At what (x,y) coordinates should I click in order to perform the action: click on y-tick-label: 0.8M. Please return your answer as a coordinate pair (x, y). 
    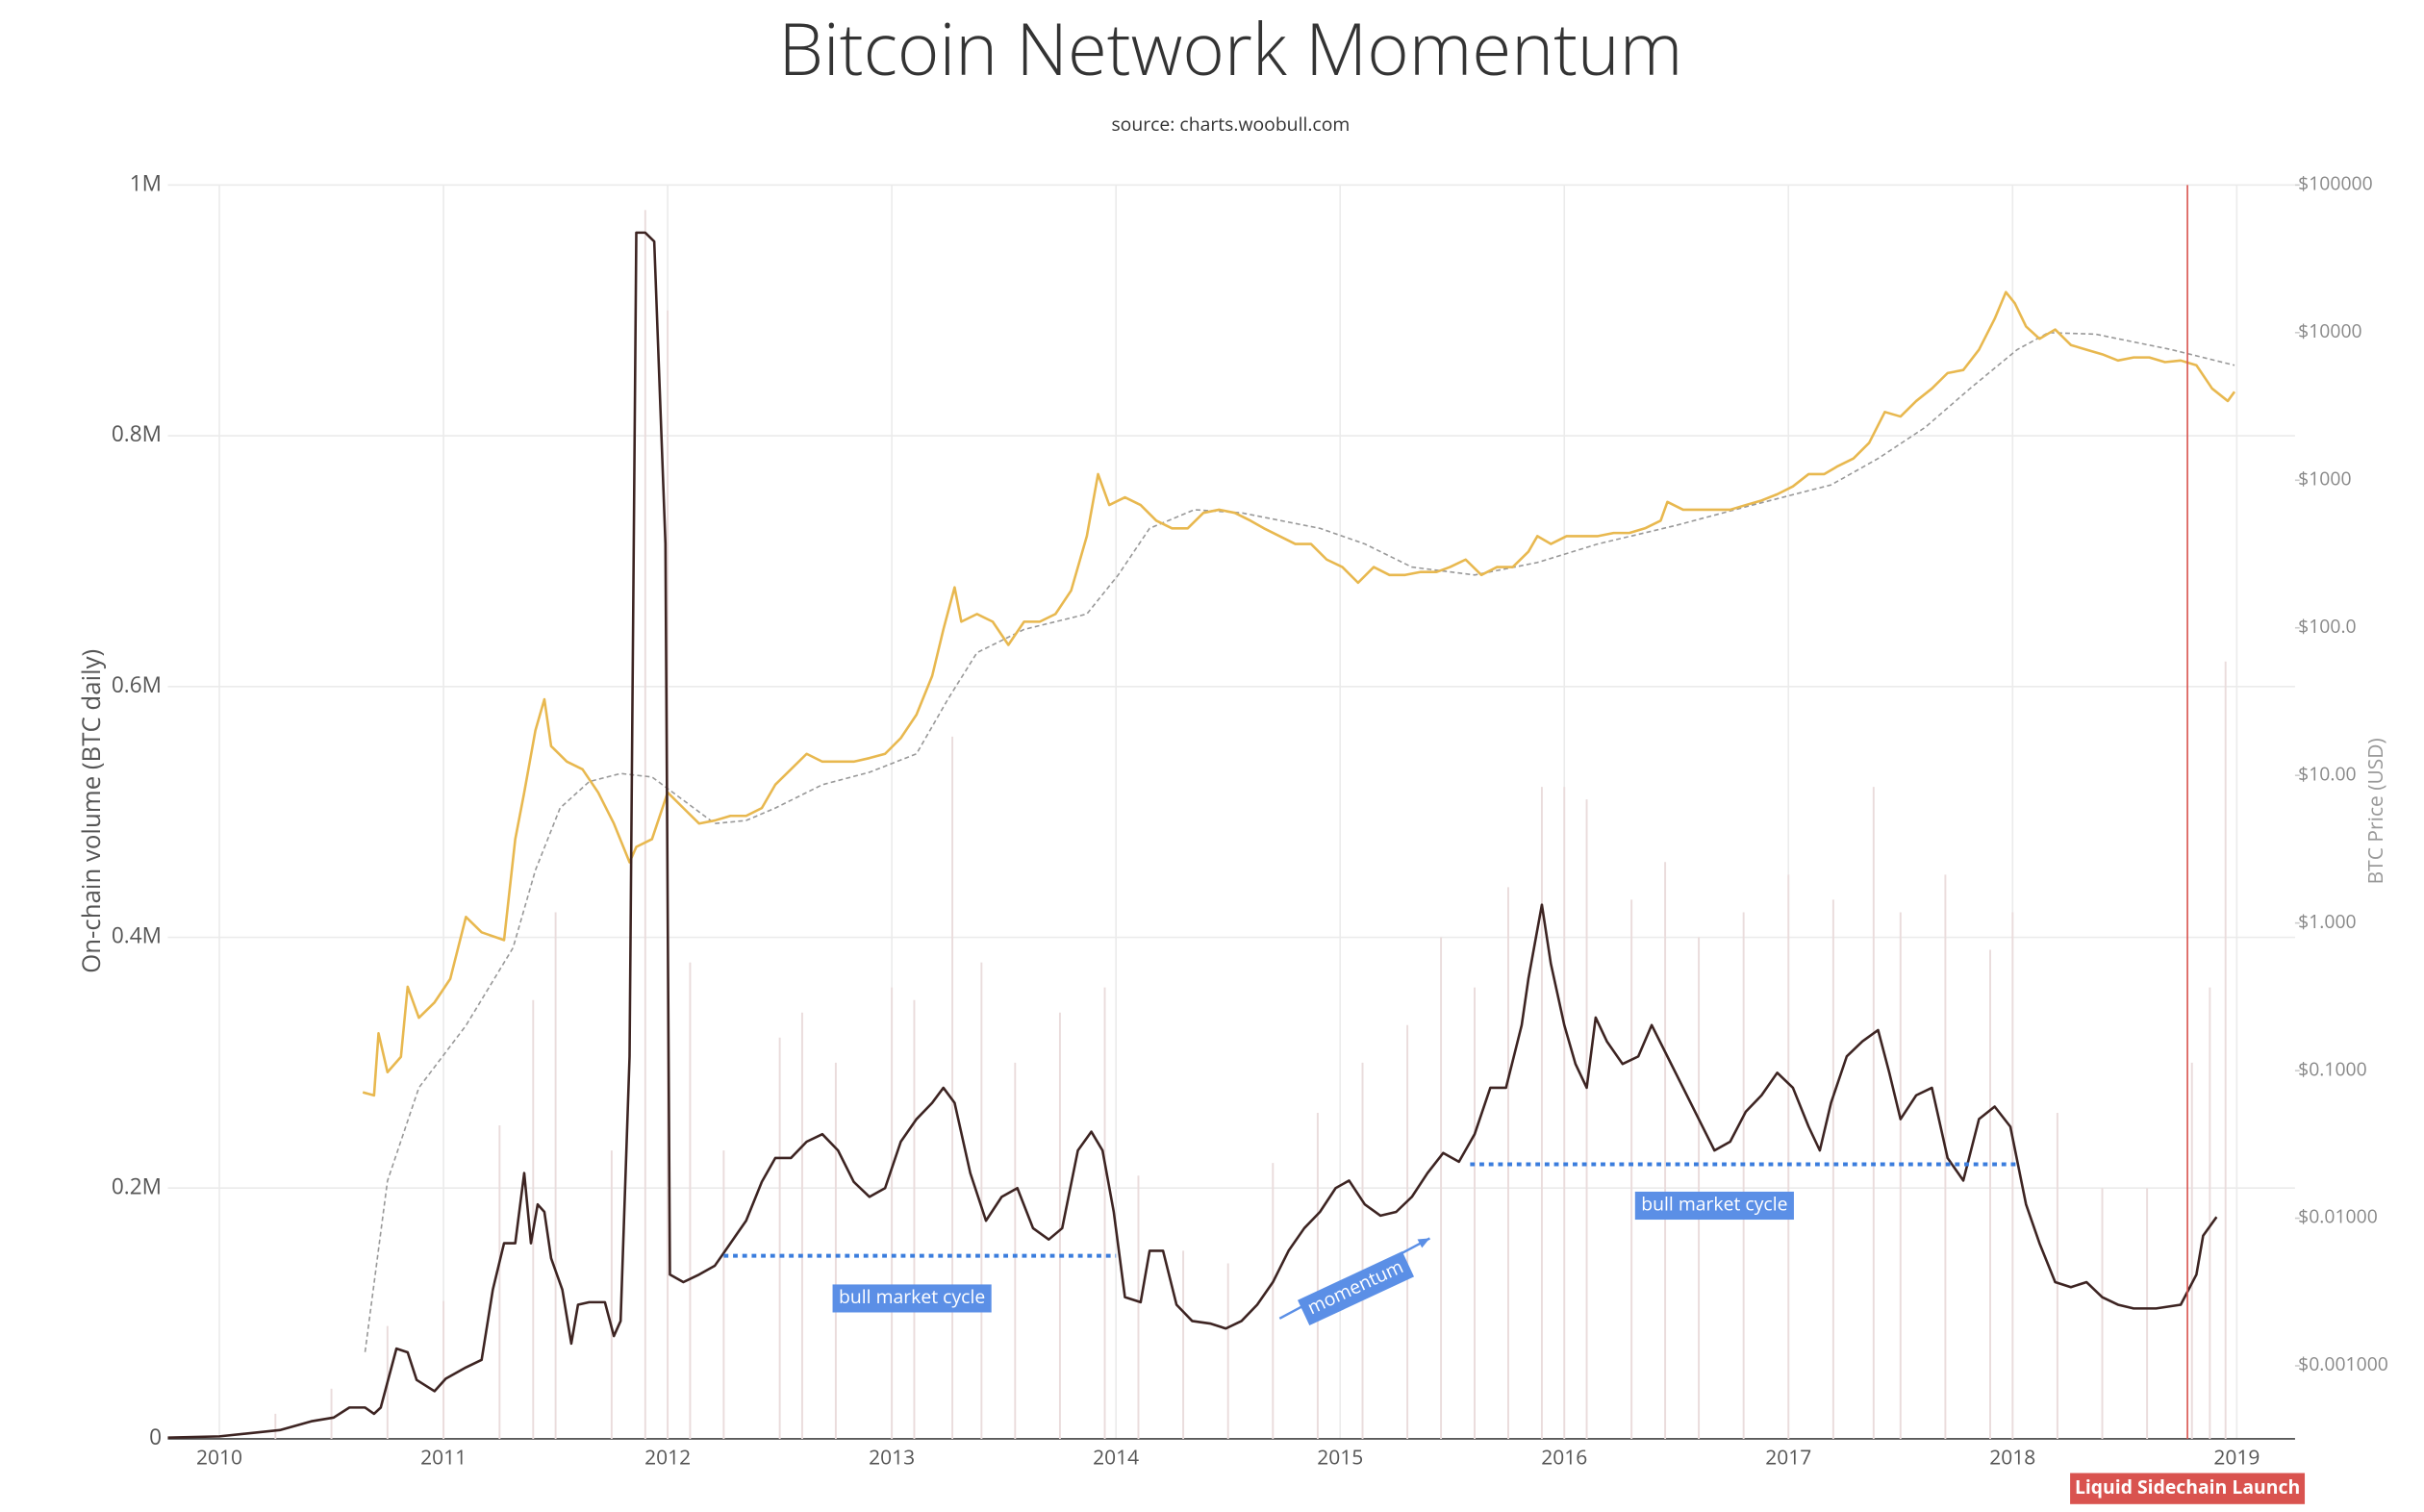
    Looking at the image, I should click on (137, 433).